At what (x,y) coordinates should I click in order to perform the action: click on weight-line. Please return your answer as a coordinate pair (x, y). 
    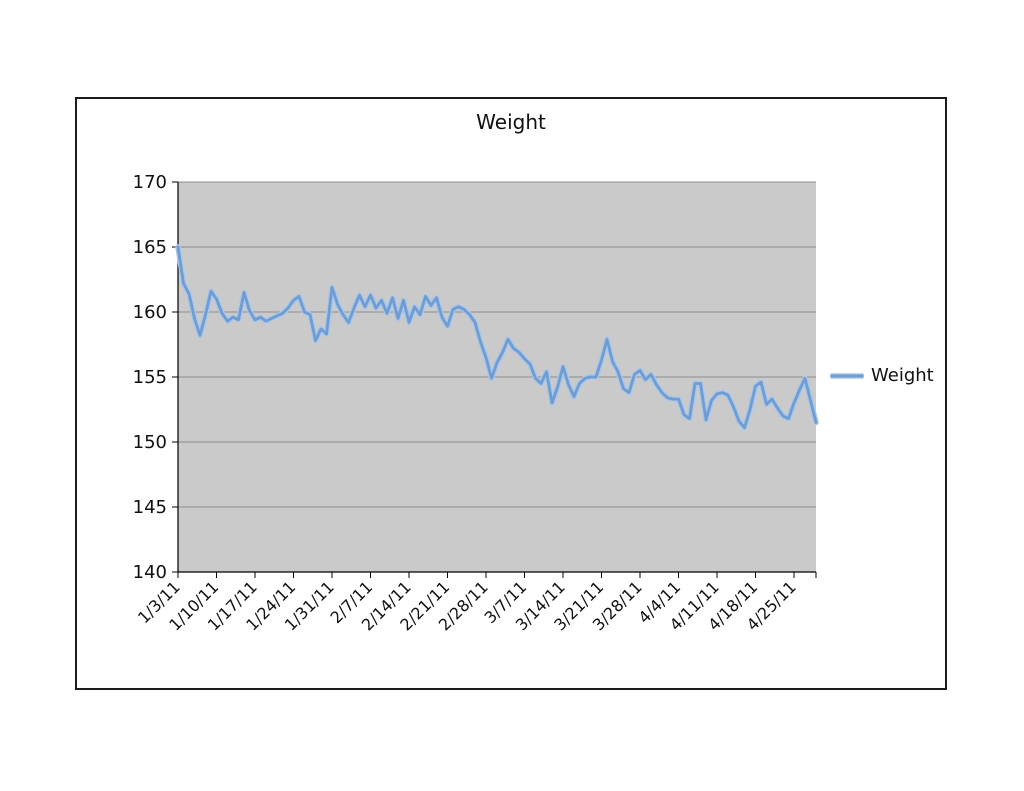
    Looking at the image, I should click on (497, 337).